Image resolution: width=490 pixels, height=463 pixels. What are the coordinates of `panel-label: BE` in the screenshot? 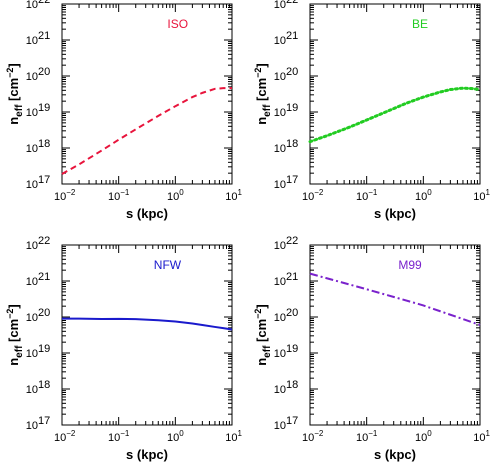 It's located at (420, 24).